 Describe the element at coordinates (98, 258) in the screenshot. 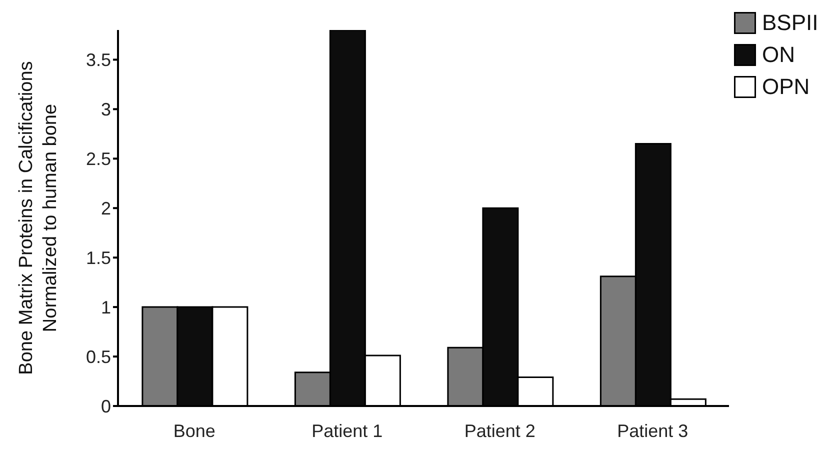

I see `y-tick-label: 1.5` at that location.